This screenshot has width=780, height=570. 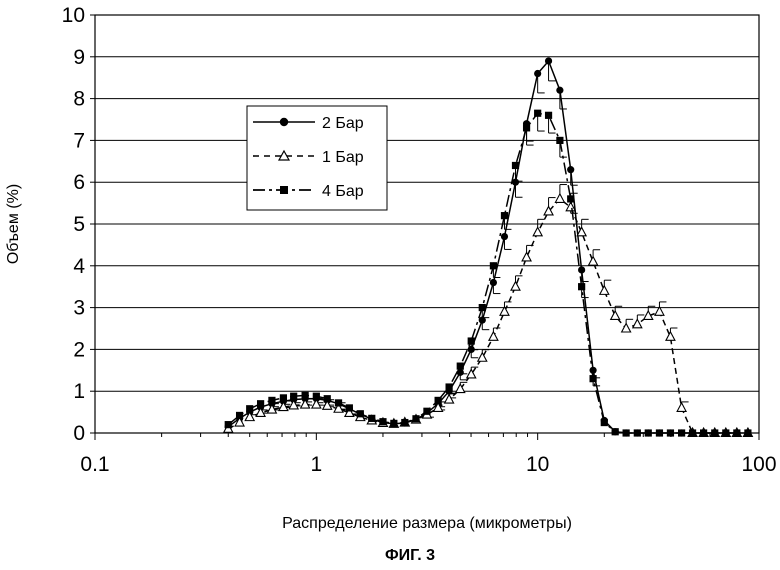 What do you see at coordinates (343, 123) in the screenshot?
I see `legend-label-2-bar: 2 Бар` at bounding box center [343, 123].